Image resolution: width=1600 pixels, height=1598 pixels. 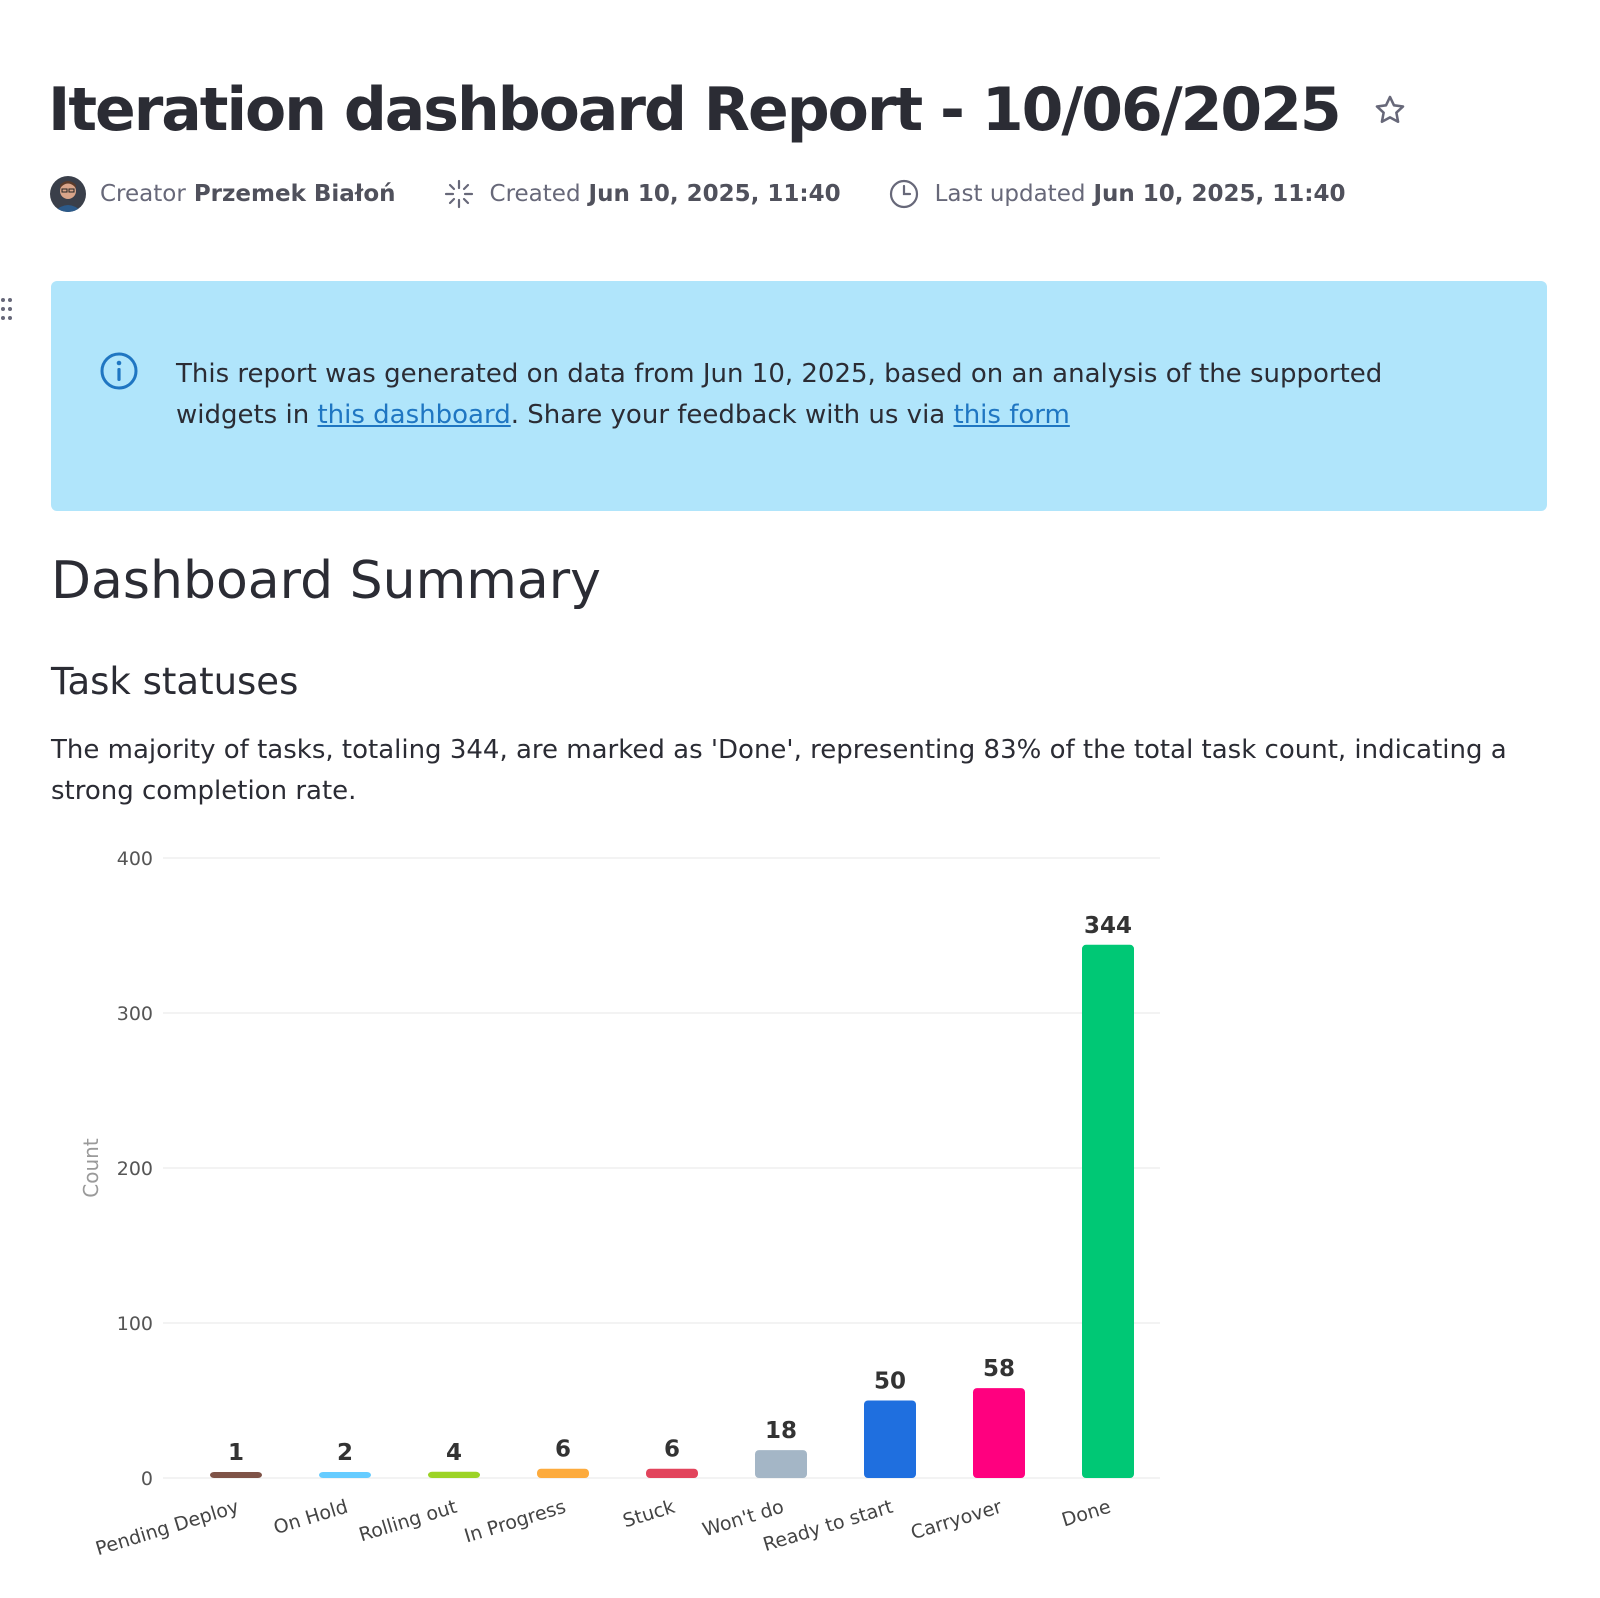 I want to click on section-title: Dashboard Summary, so click(x=326, y=581).